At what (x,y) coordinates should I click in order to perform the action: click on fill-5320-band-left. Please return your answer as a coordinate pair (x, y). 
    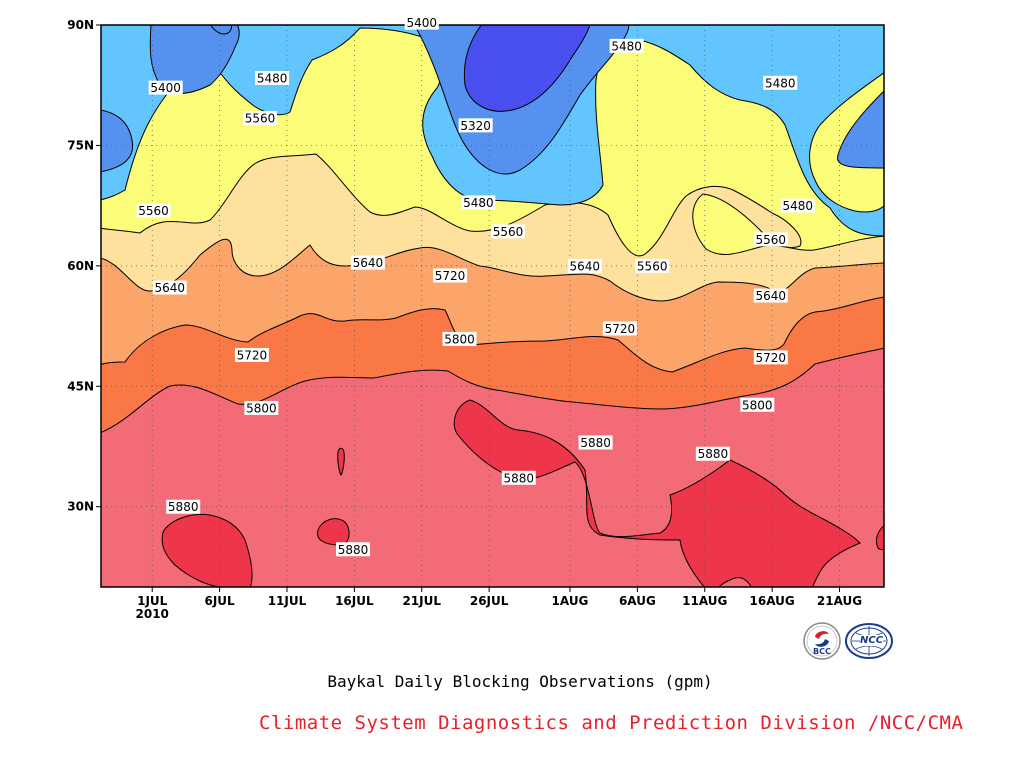
    Looking at the image, I should click on (117, 141).